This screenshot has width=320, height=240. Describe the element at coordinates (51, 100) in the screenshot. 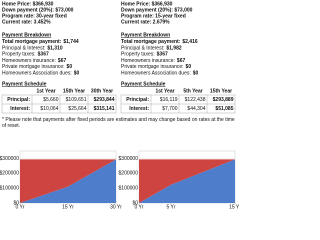

I see `table-cell: $5,660` at that location.